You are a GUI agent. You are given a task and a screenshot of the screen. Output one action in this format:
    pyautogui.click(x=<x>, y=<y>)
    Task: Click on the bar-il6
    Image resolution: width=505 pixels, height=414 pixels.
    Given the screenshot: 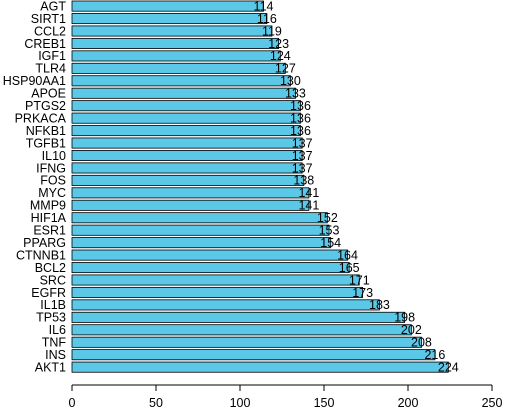 What is the action you would take?
    pyautogui.click(x=241, y=330)
    